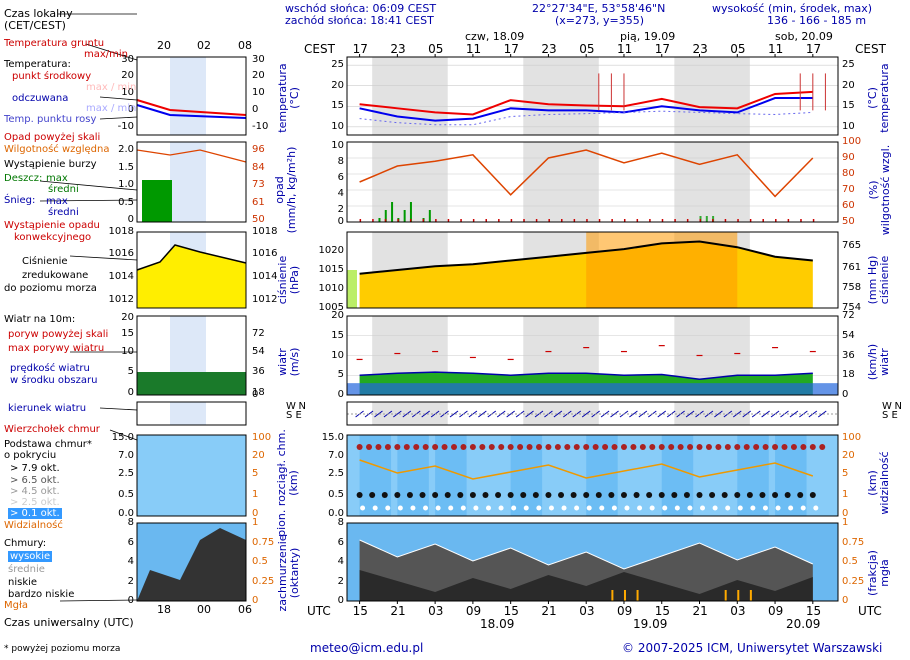 The width and height of the screenshot is (910, 660). I want to click on legend-okt4: > 2.5 okt., so click(35, 502).